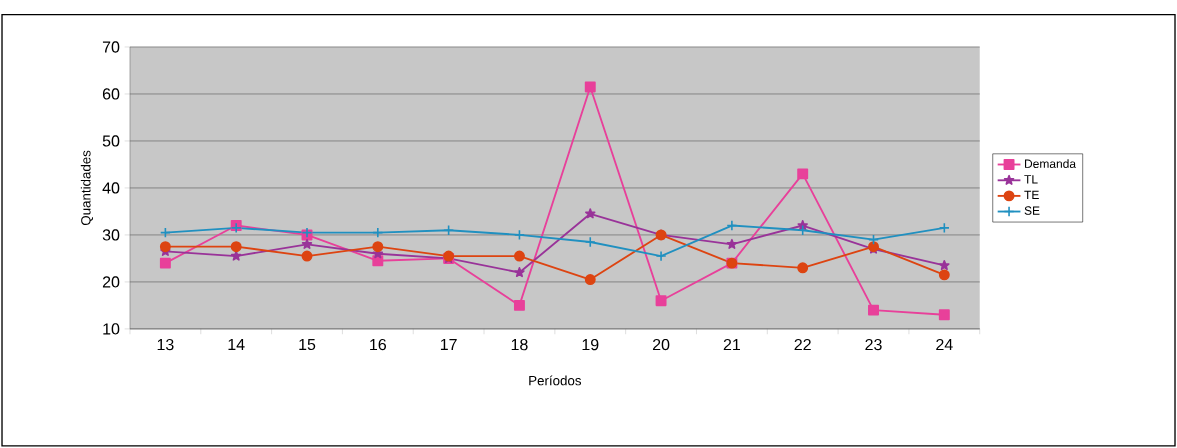  I want to click on y-tick-label: 70, so click(111, 47).